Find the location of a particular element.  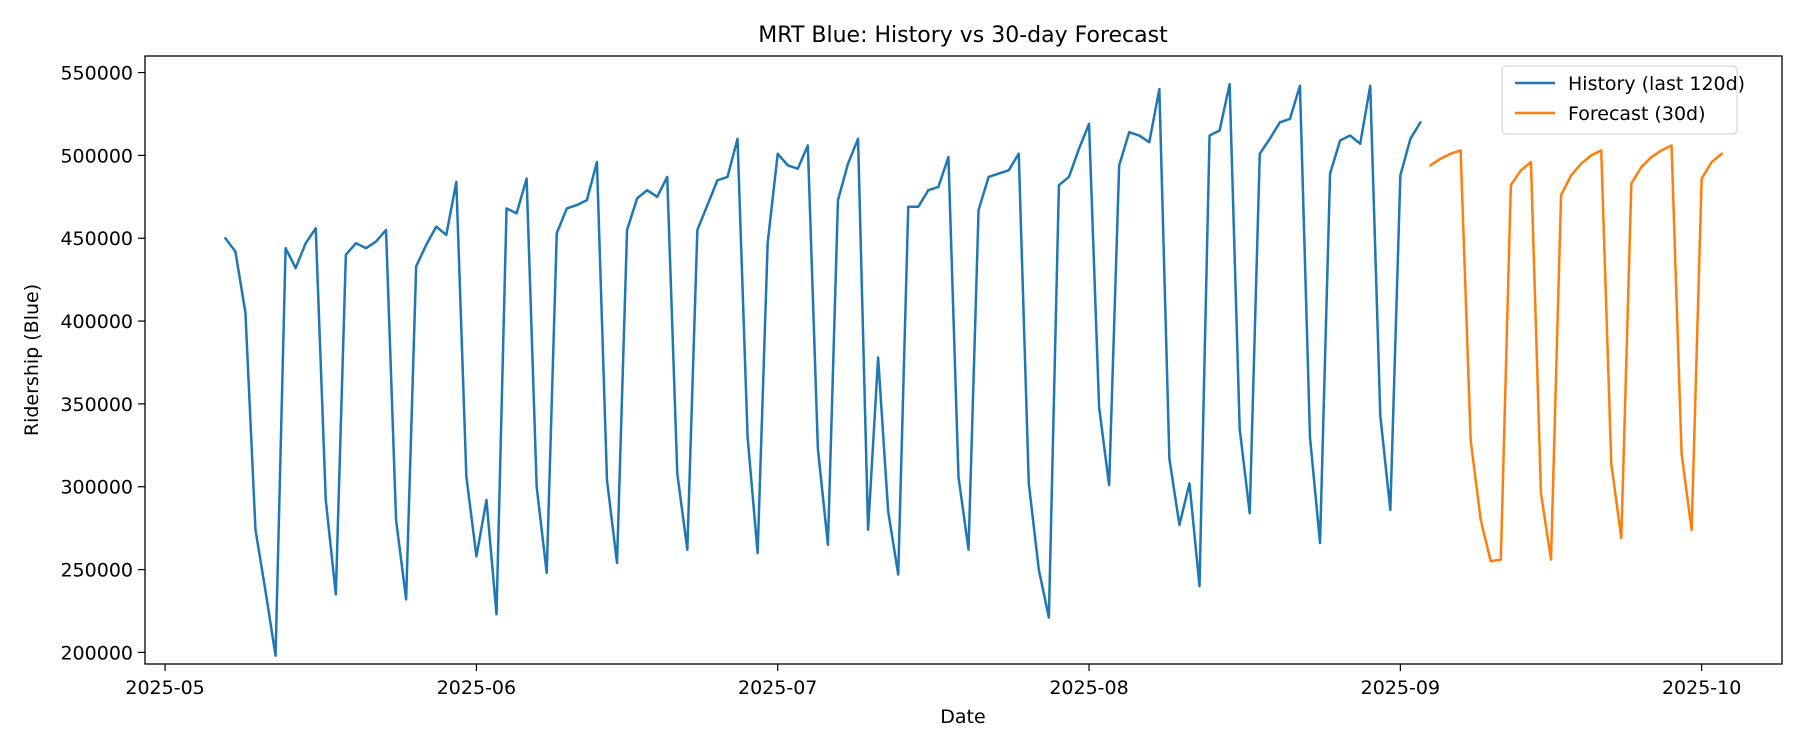

y-tick-label: 450000 is located at coordinates (96, 239).